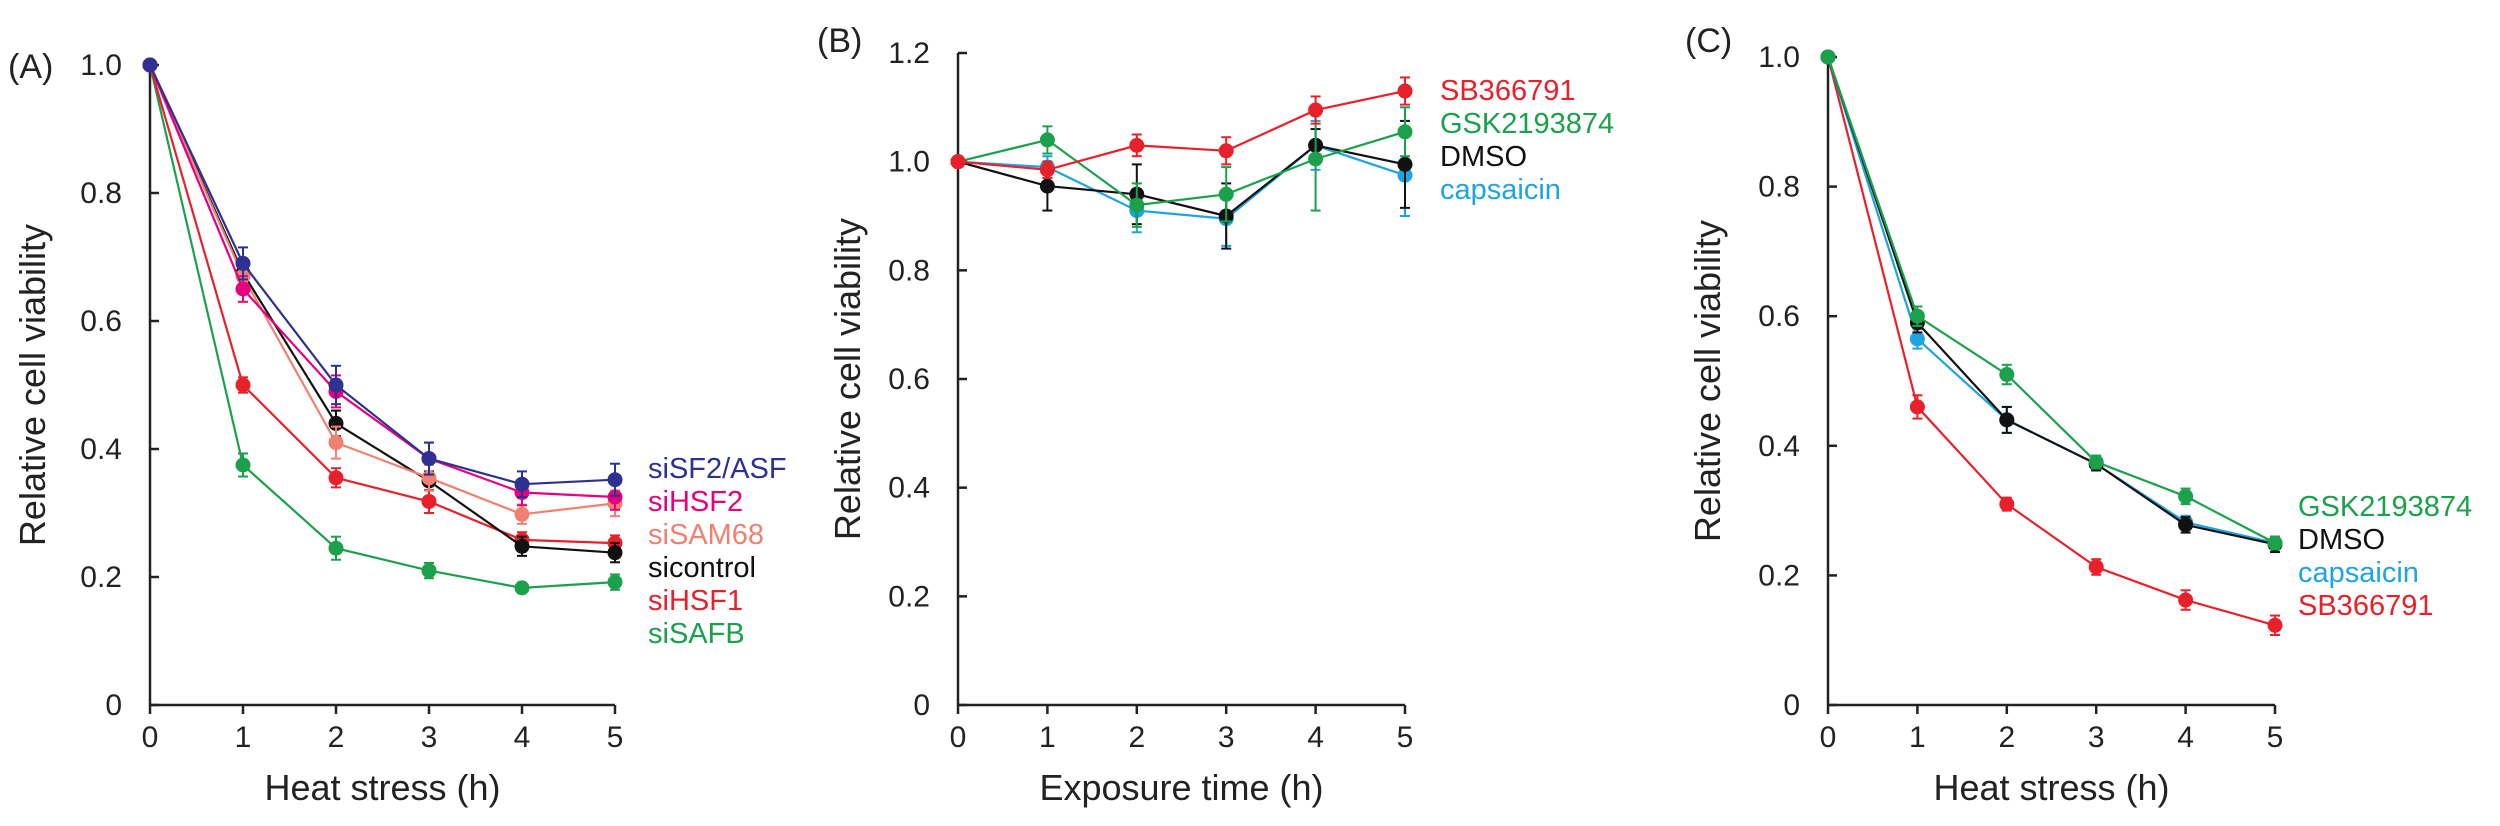 The height and width of the screenshot is (826, 2500). I want to click on legend-entry: siSAM68, so click(706, 535).